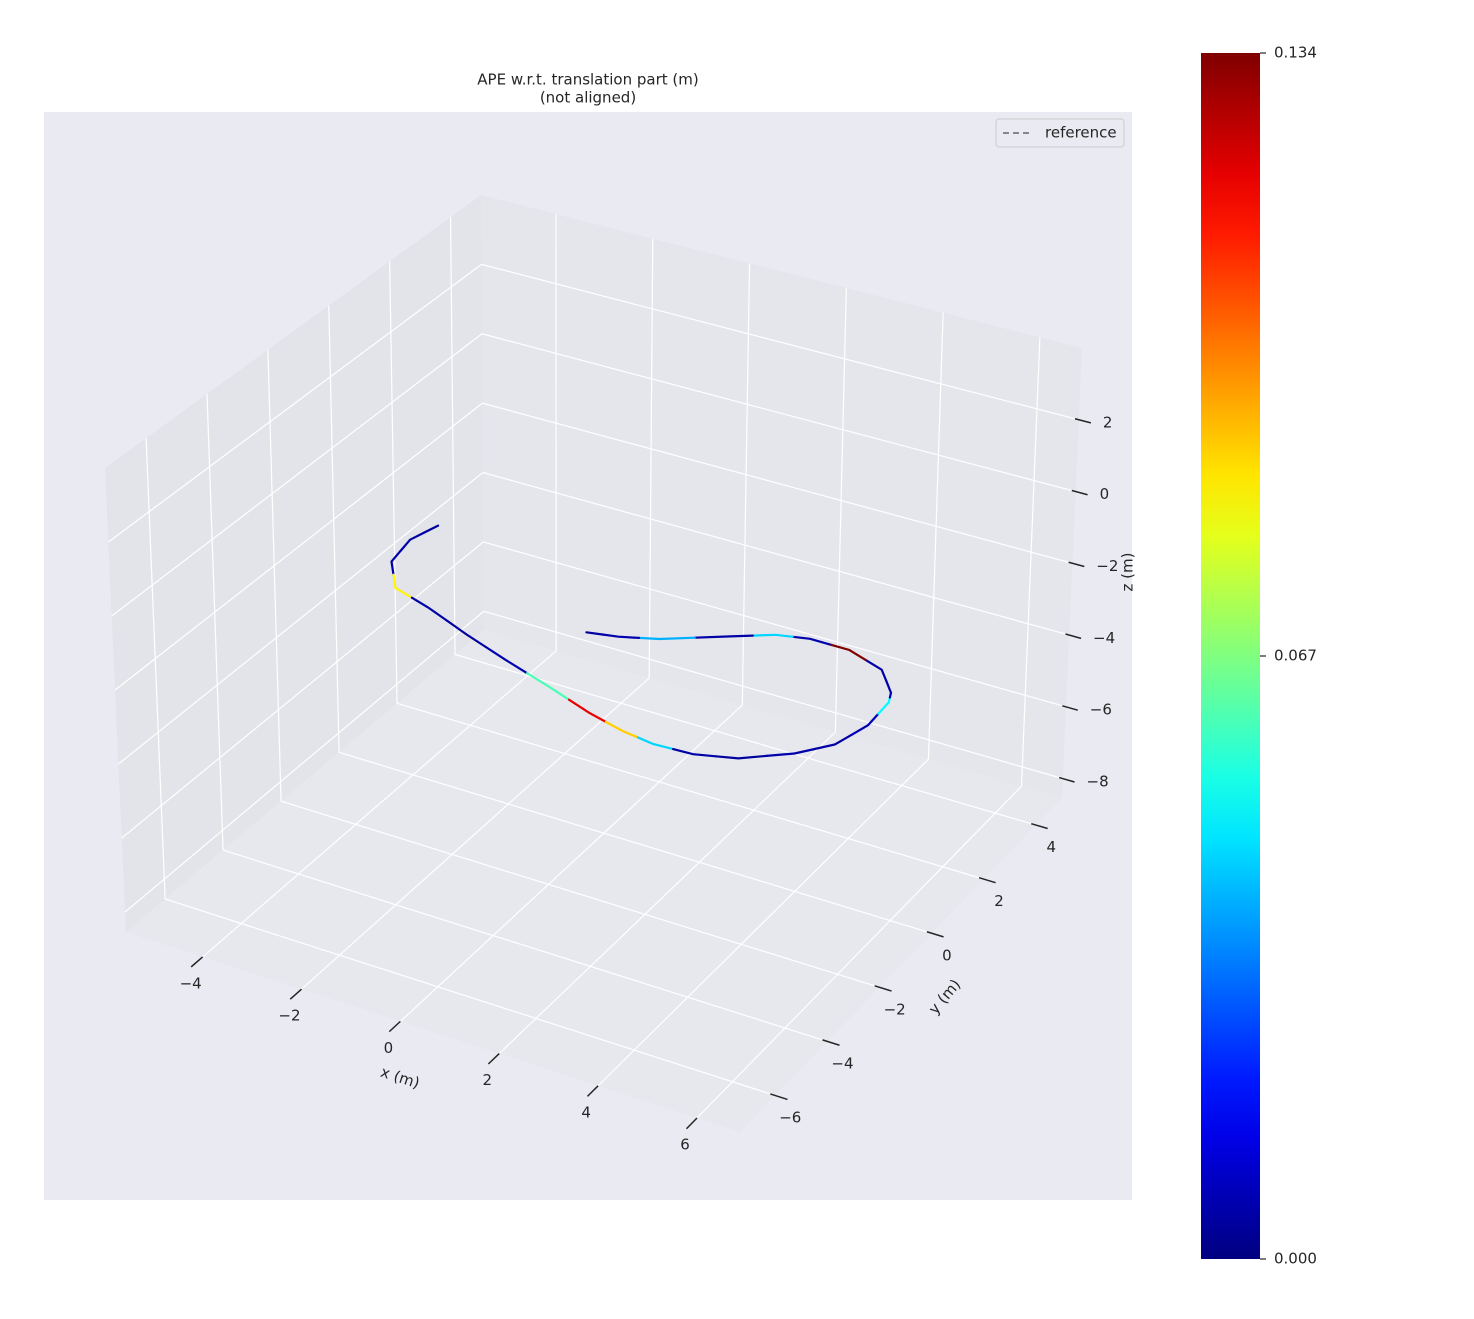 This screenshot has width=1474, height=1319. Describe the element at coordinates (1051, 847) in the screenshot. I see `y-tick-label: 4` at that location.